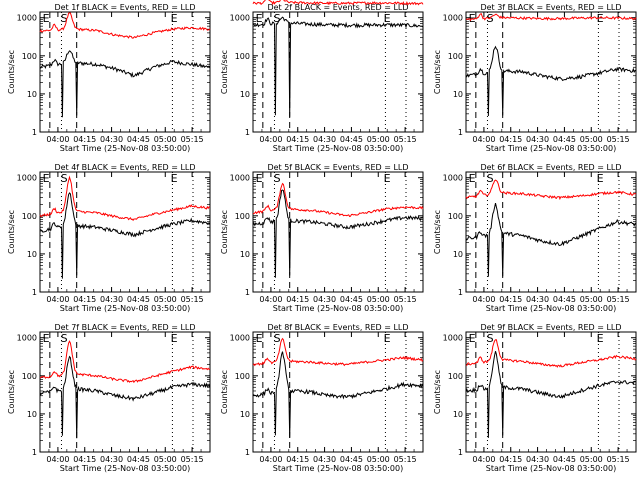 This screenshot has height=480, width=640. What do you see at coordinates (124, 7) in the screenshot?
I see `chart-title: Det 1f BLACK = Events, RED = LLD` at bounding box center [124, 7].